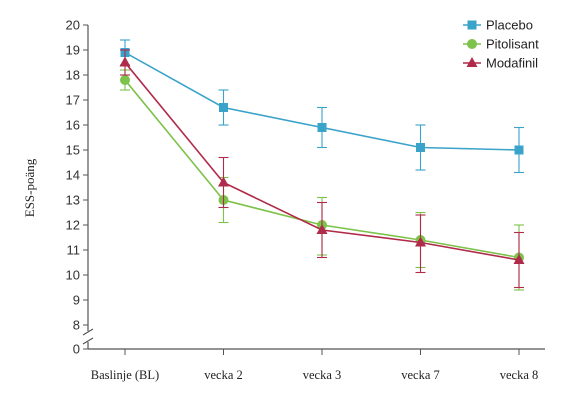  Describe the element at coordinates (73, 150) in the screenshot. I see `y-tick-label: 15` at that location.